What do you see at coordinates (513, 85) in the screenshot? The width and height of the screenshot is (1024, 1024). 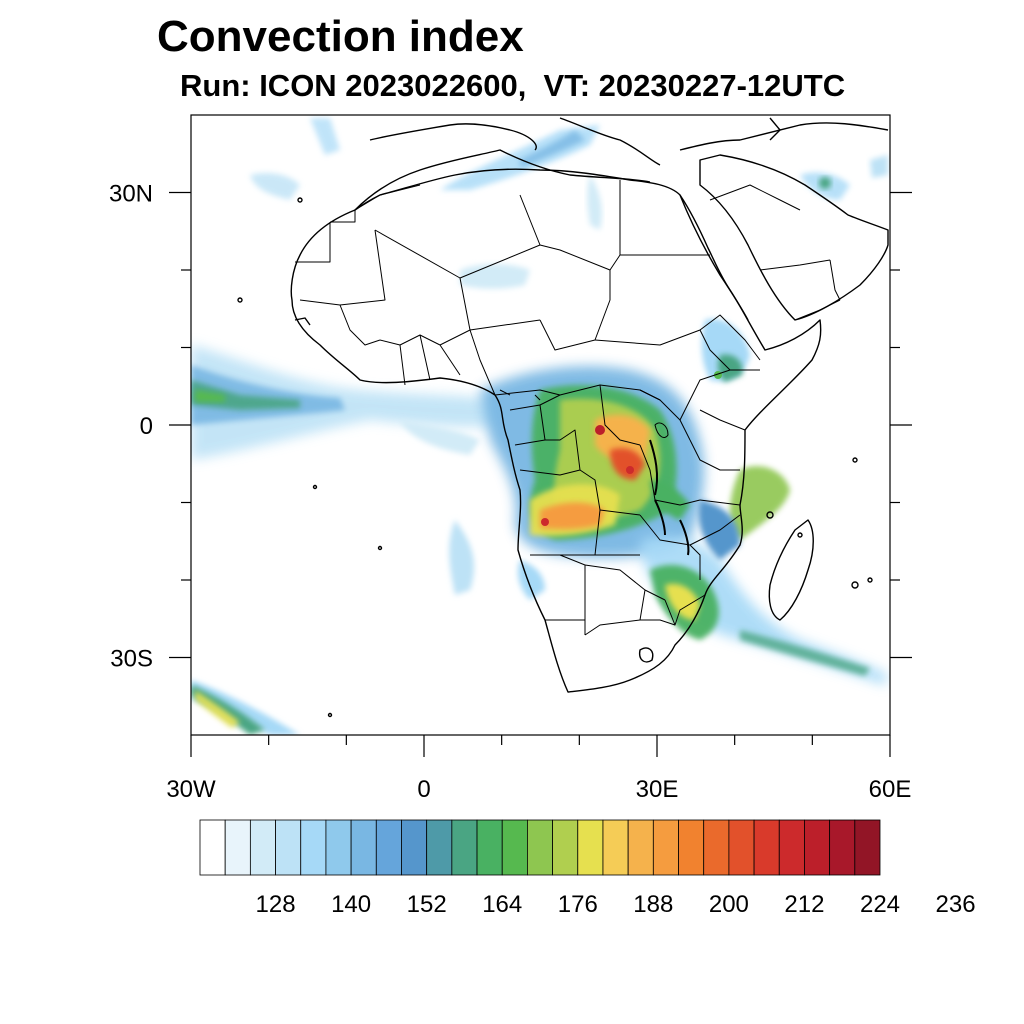 I see `chart-subtitle: Run: ICON 2023022600, VT: 20230227-12UTC` at bounding box center [513, 85].